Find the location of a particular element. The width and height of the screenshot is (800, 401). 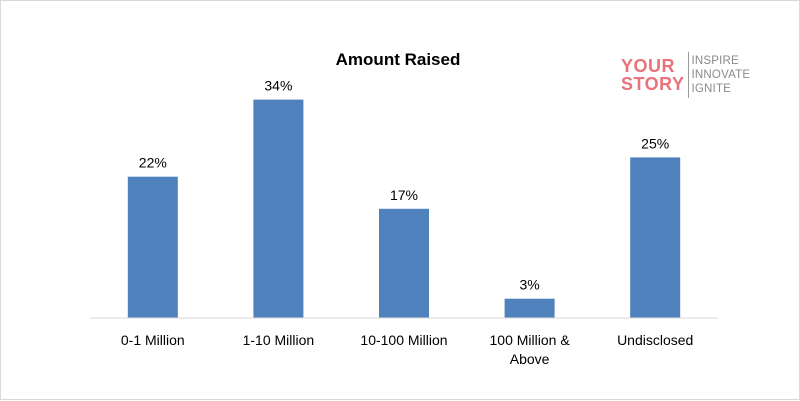

yourstory-logo: YOUR STORY INSPIRE INNOVATE IGNITE is located at coordinates (685, 75).